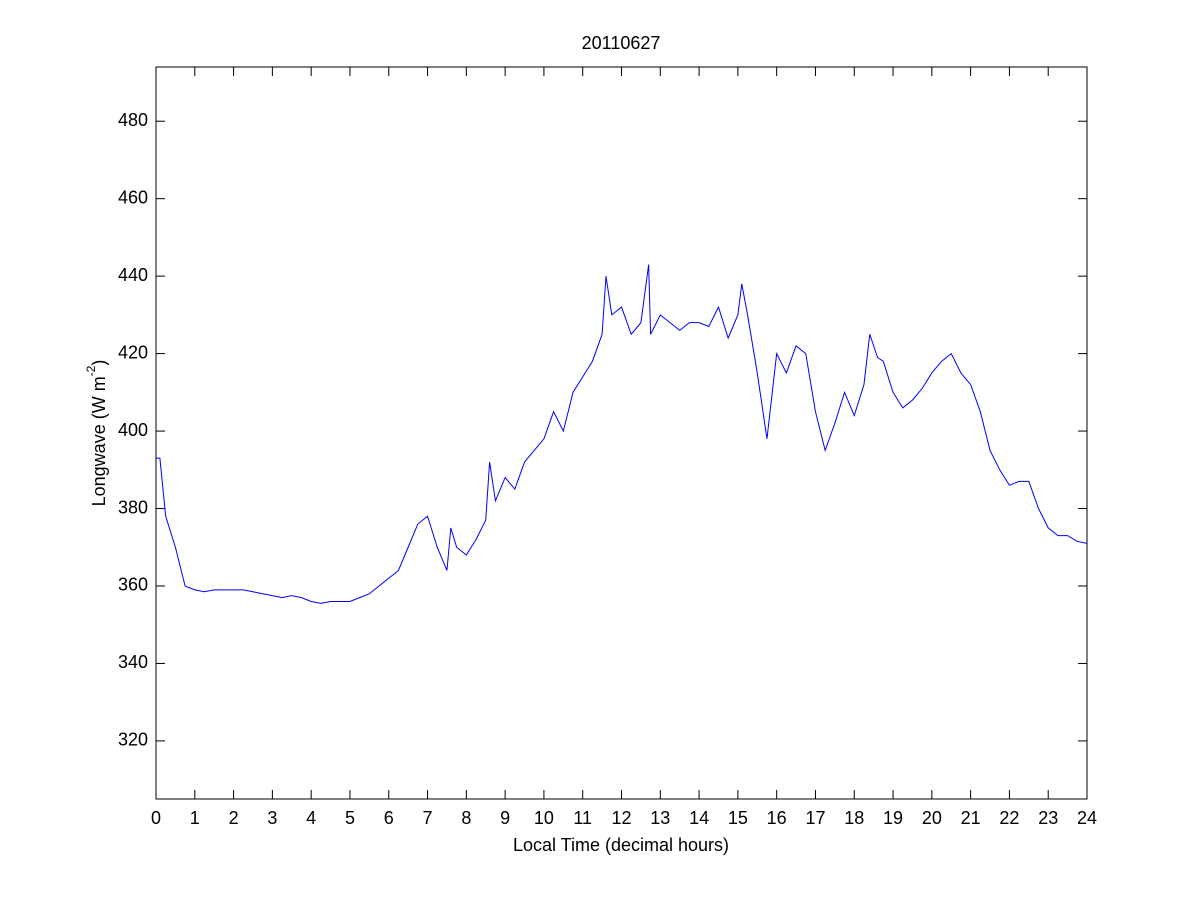  What do you see at coordinates (133, 430) in the screenshot?
I see `y-tick-label: 400` at bounding box center [133, 430].